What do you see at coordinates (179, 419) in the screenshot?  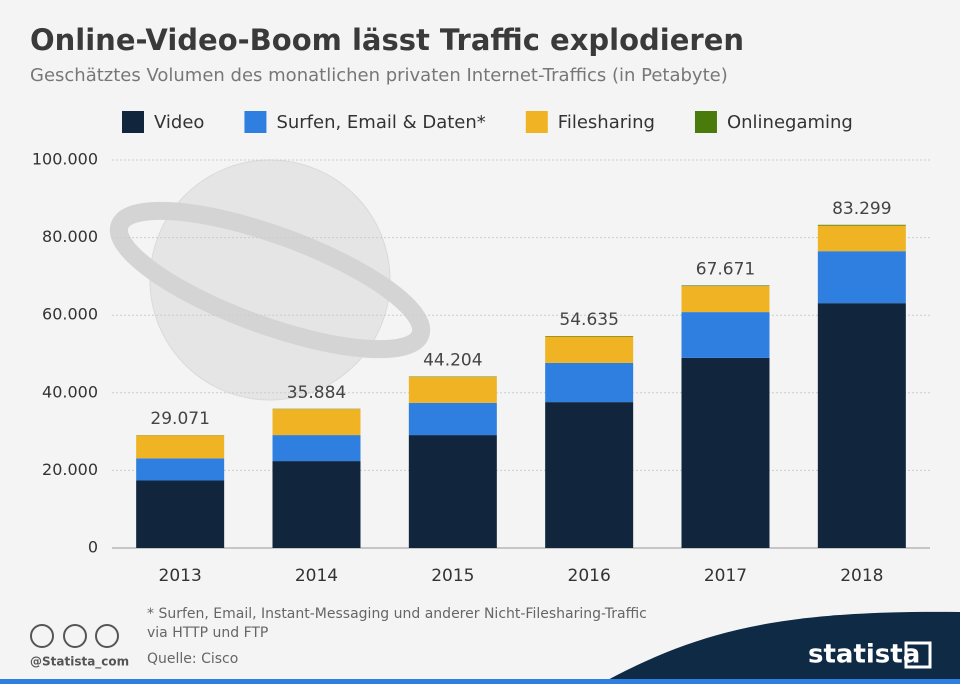 I see `total-label: 29.071` at bounding box center [179, 419].